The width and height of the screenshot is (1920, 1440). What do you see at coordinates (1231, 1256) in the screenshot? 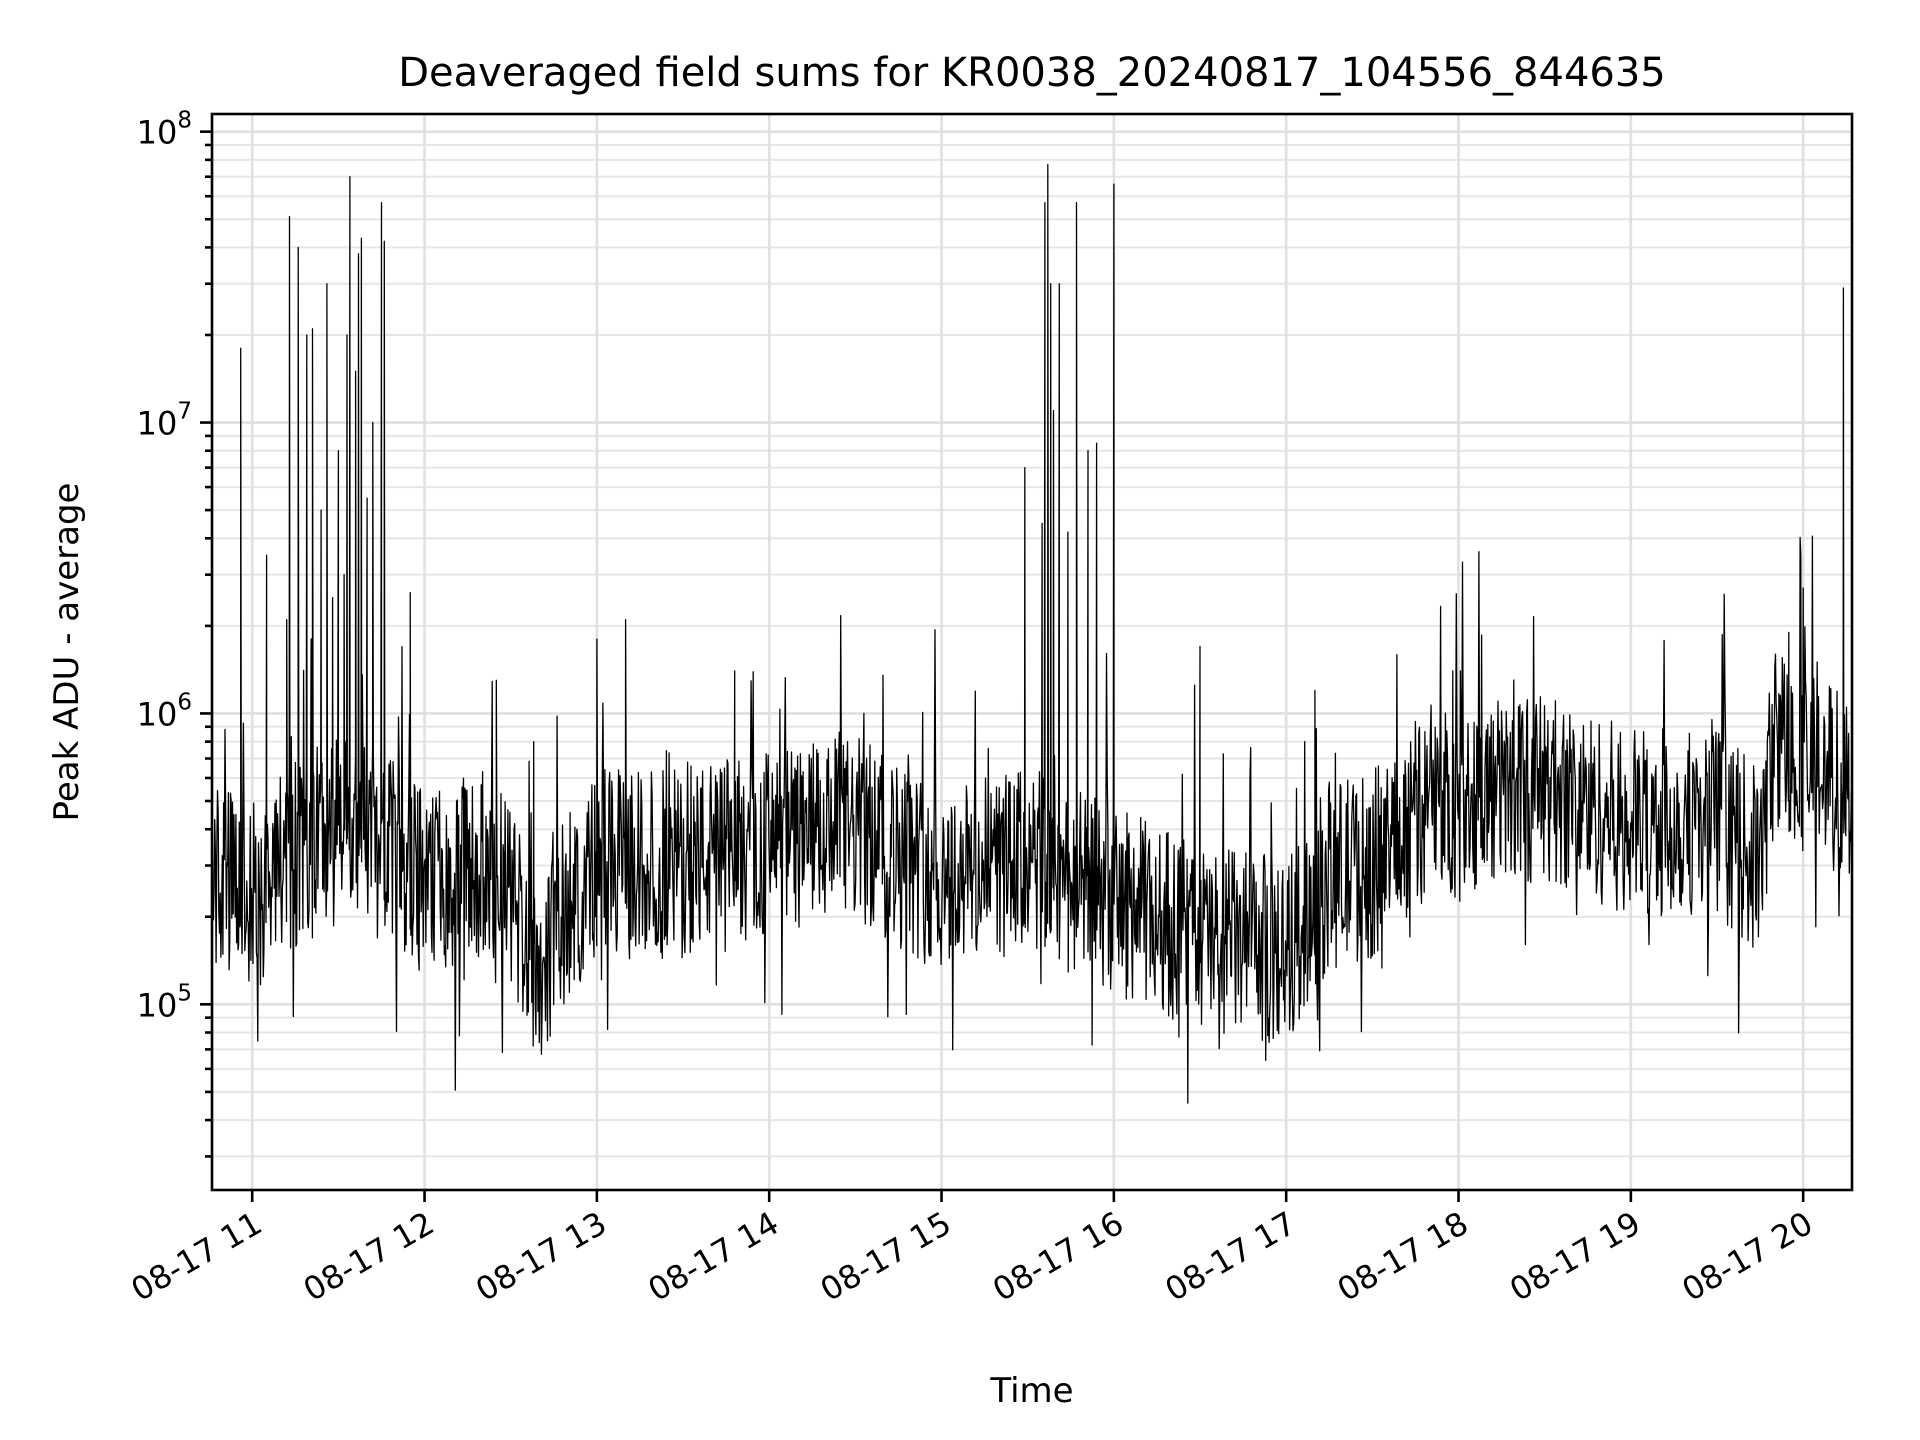
I see `x-tick-label: 08-17 17` at bounding box center [1231, 1256].